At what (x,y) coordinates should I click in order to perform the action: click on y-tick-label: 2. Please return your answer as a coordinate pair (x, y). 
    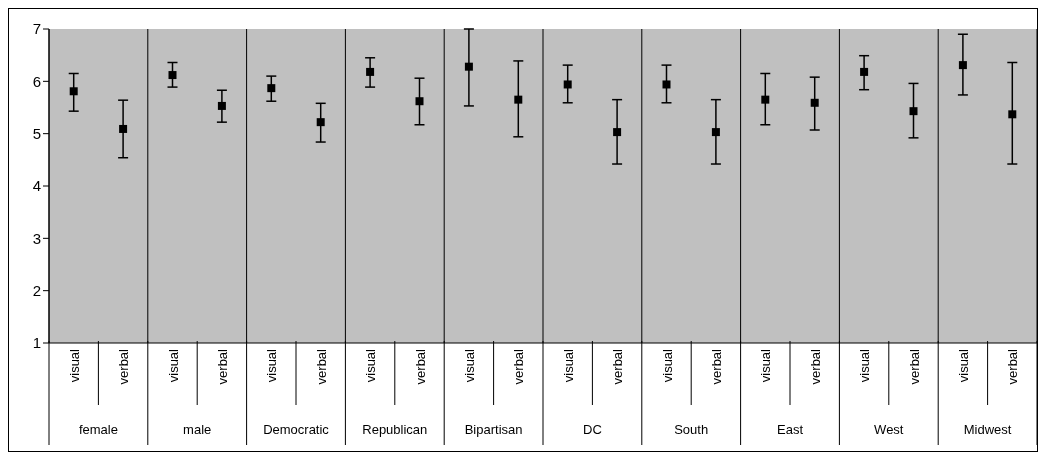
    Looking at the image, I should click on (36, 290).